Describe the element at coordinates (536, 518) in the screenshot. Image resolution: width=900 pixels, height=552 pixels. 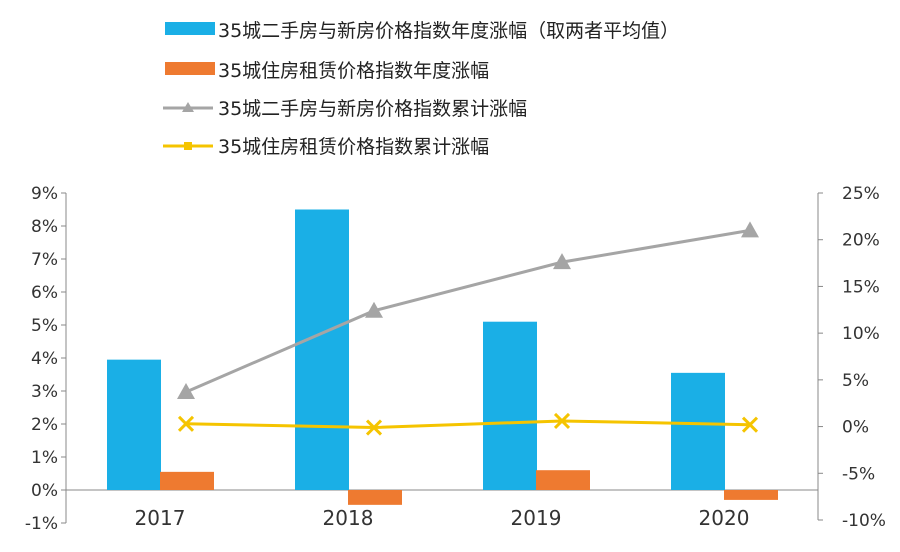
I see `category-label: 2019` at that location.